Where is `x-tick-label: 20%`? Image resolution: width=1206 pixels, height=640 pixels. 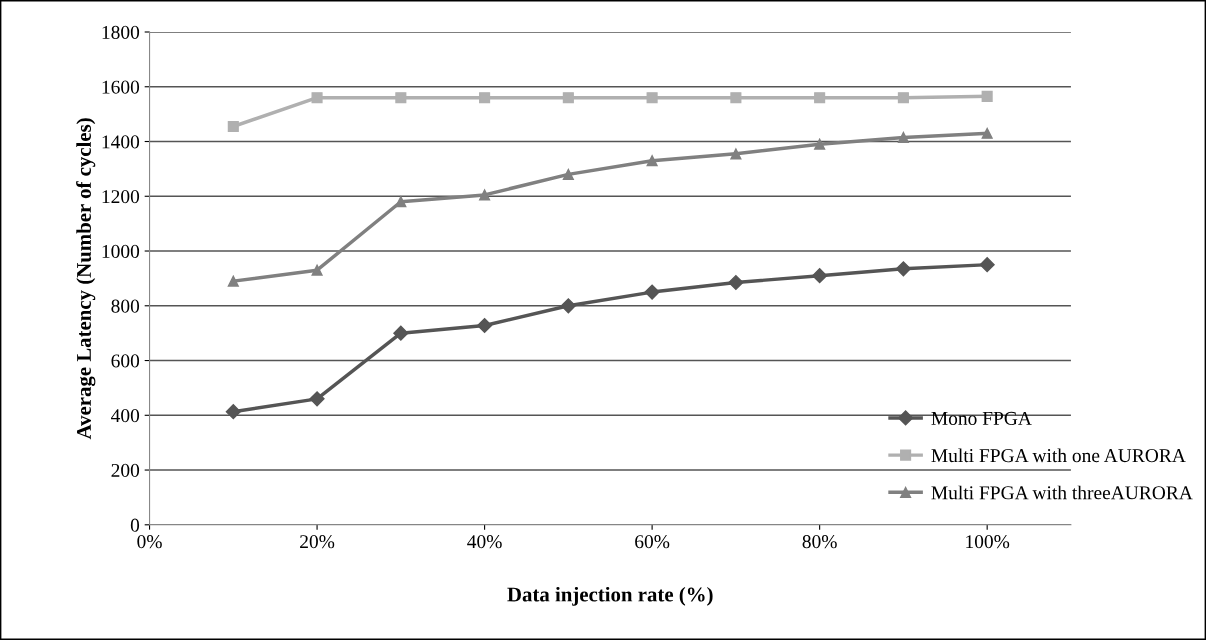 x-tick-label: 20% is located at coordinates (317, 542).